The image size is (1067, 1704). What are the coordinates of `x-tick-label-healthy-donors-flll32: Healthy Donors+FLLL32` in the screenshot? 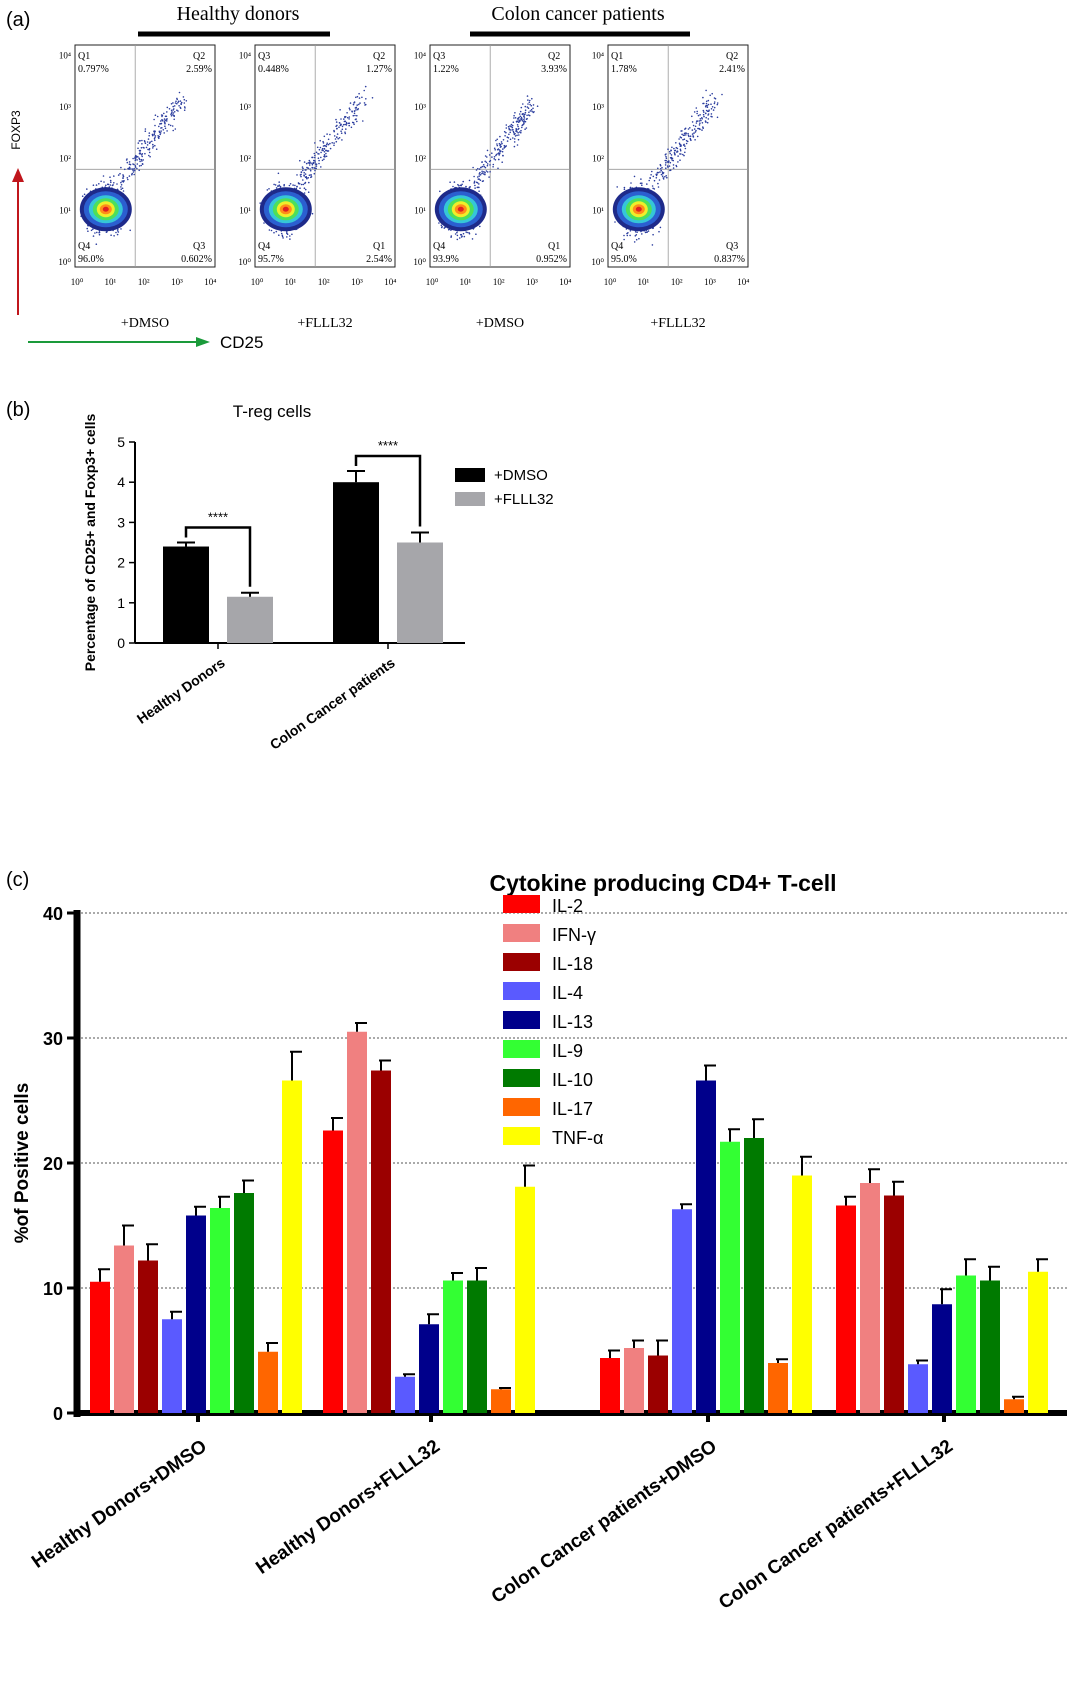 It's located at (348, 1507).